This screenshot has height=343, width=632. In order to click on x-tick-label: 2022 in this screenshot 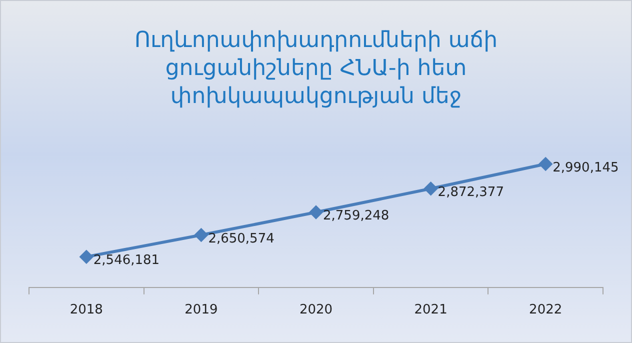, I will do `click(545, 310)`.